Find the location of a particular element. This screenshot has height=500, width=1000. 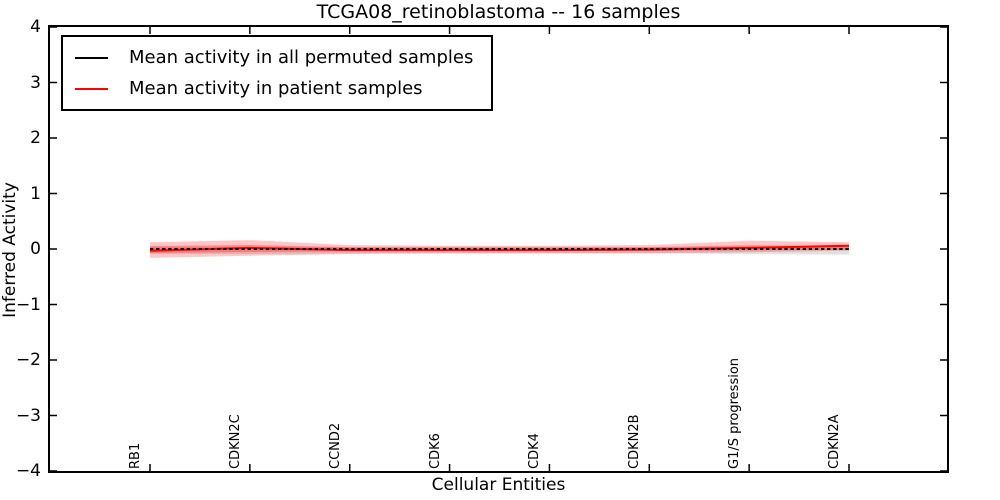

x-tick-label: CDKN2B is located at coordinates (635, 441).